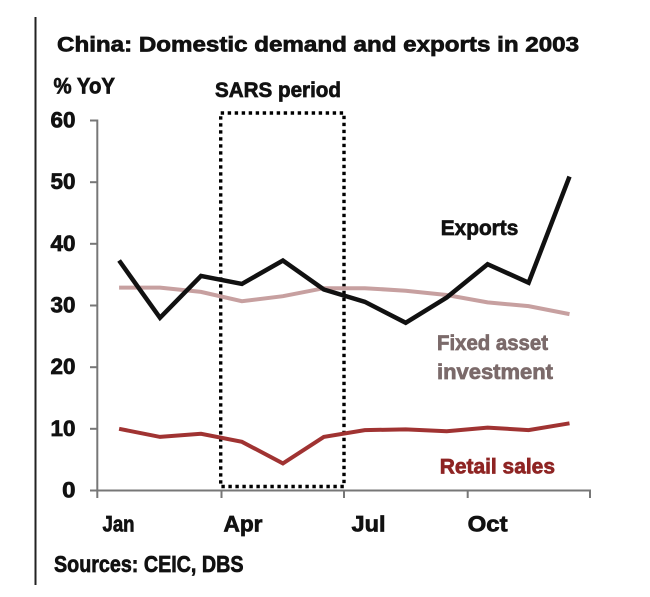 The image size is (650, 597). Describe the element at coordinates (63, 366) in the screenshot. I see `svg-text: 20` at that location.